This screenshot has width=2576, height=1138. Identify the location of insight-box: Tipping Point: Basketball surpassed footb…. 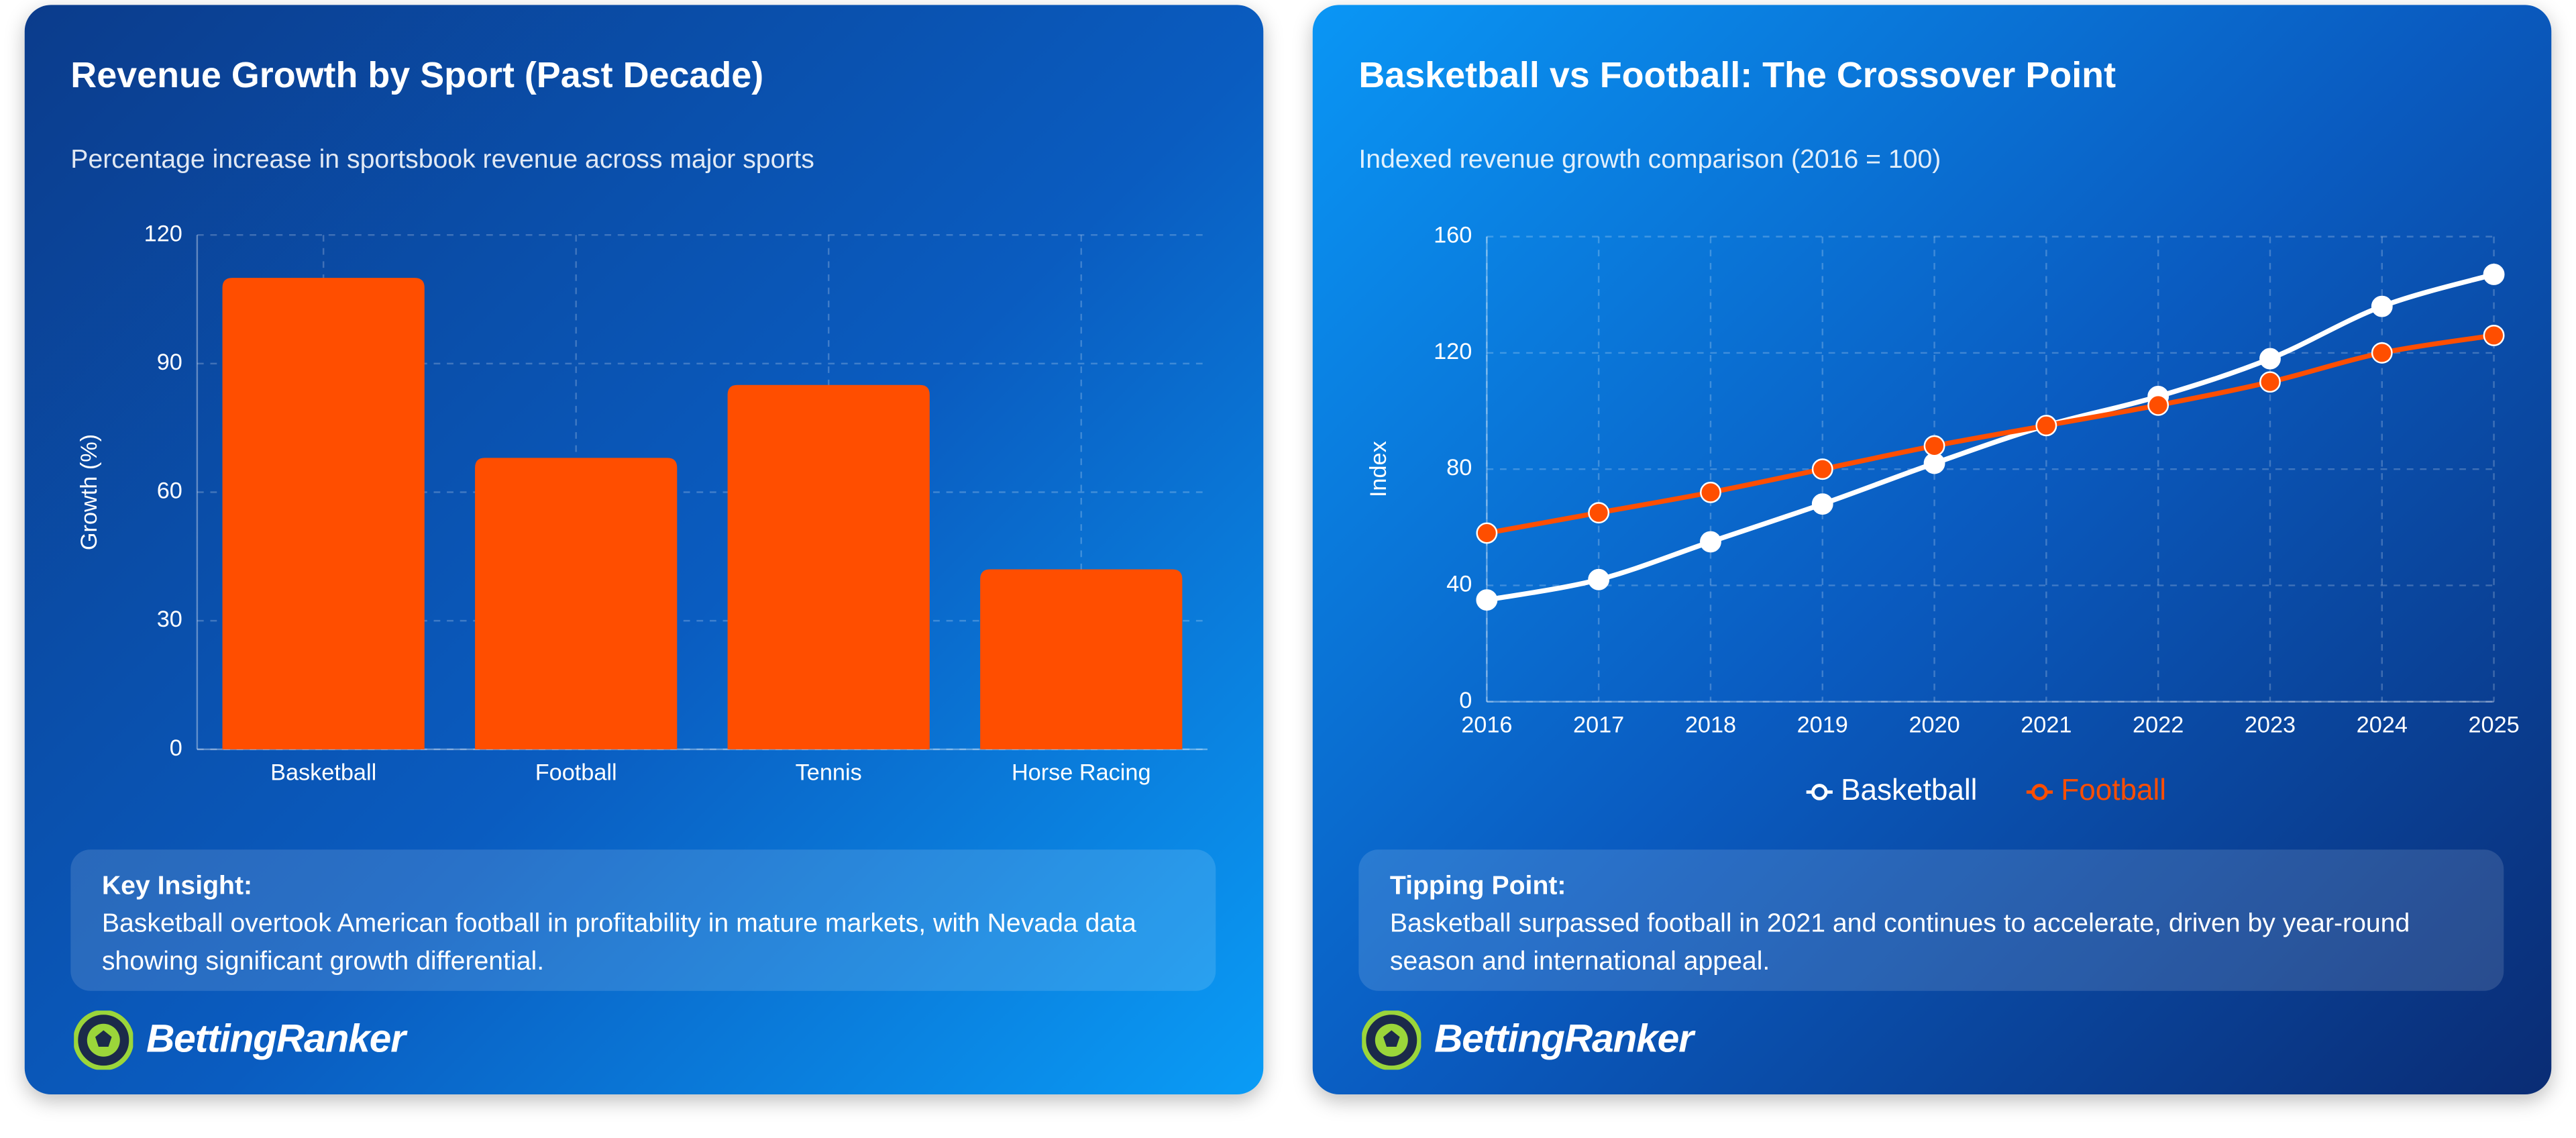
(1931, 920).